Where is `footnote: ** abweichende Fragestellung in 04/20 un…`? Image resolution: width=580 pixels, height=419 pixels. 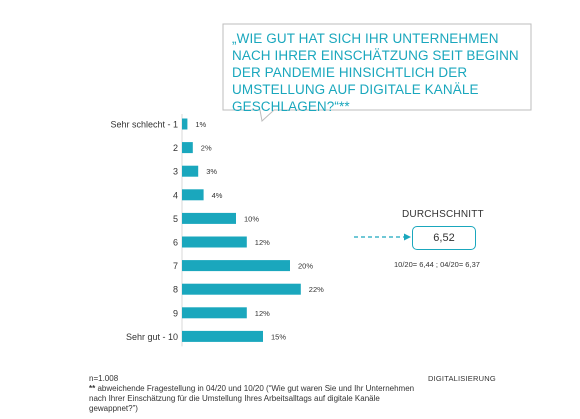 footnote: ** abweichende Fragestellung in 04/20 un… is located at coordinates (254, 399).